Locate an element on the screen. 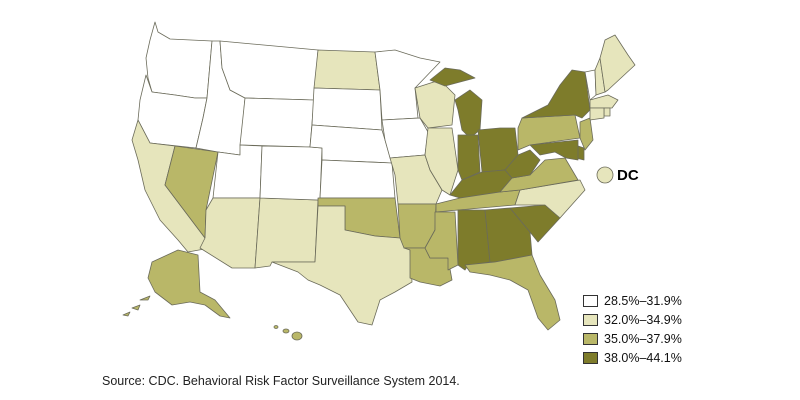 The image size is (800, 400). state-CT is located at coordinates (597, 114).